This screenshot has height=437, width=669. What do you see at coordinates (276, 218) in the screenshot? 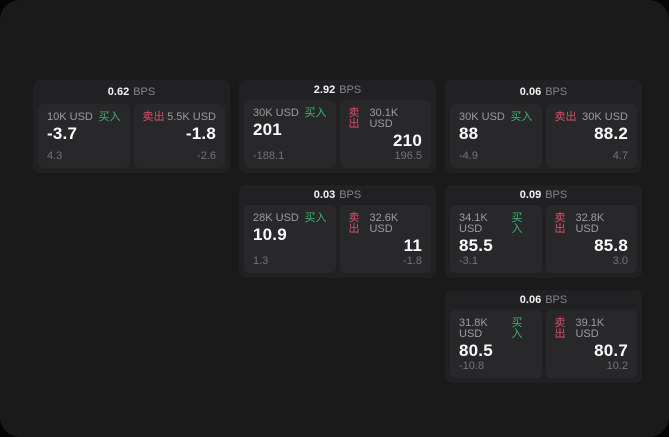
I see `buy-size: 28K USD` at bounding box center [276, 218].